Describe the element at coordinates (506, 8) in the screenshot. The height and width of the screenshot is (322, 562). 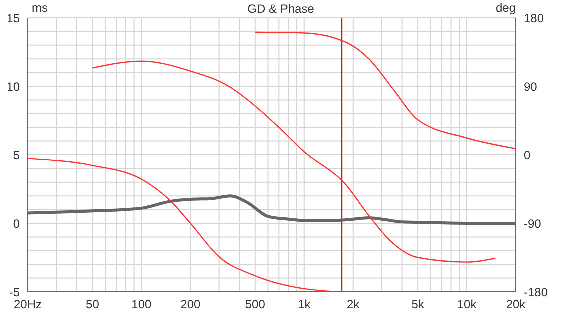
I see `y2-axis-title: deg` at that location.